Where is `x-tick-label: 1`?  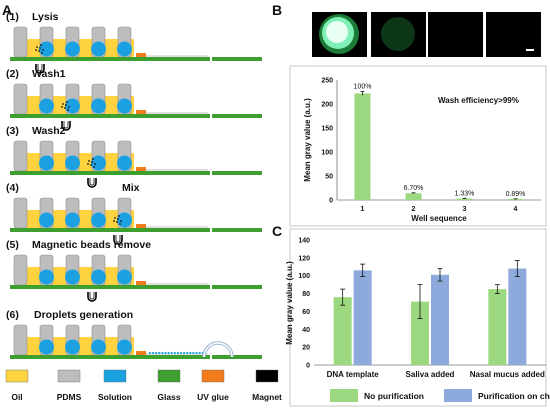
x-tick-label: 1 is located at coordinates (363, 209).